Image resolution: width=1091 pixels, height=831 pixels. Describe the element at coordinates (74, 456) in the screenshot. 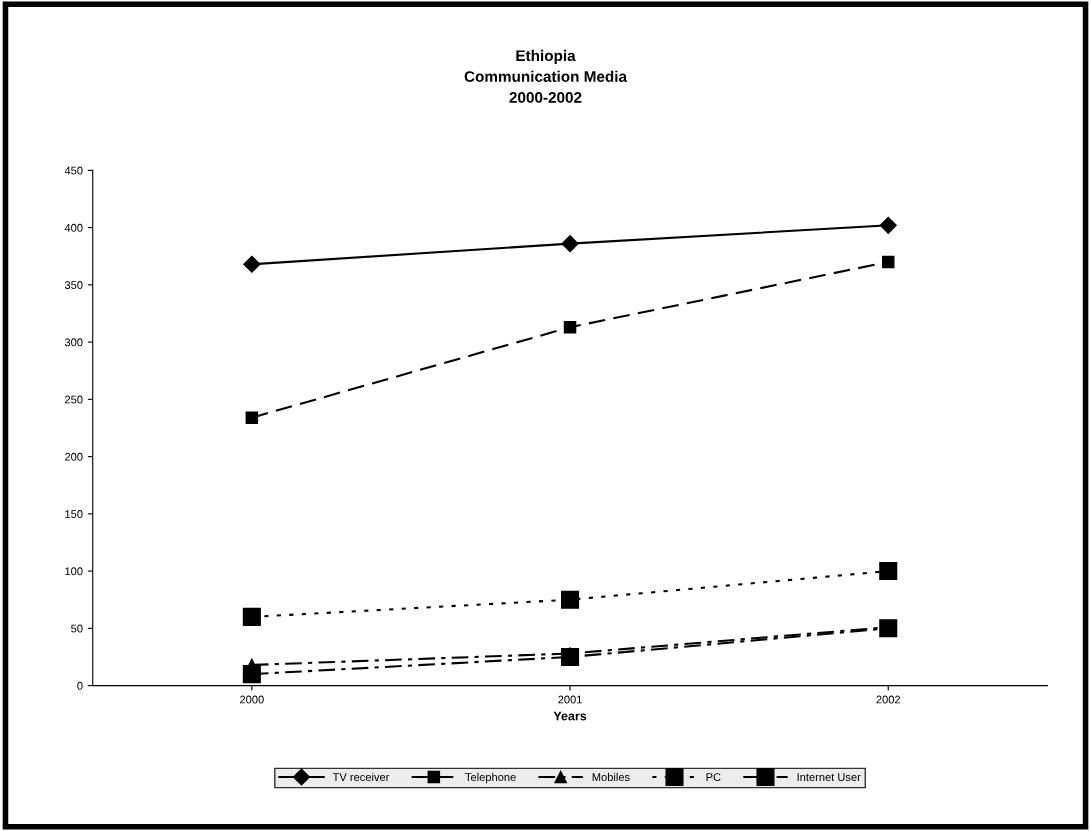

I see `y-tick-label: 200` at that location.